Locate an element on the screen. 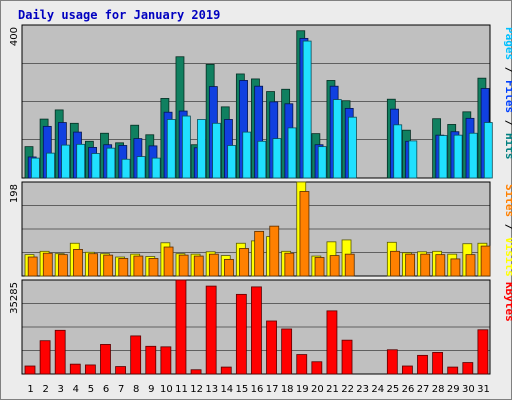  x-tick-label-17: 17 is located at coordinates (272, 389).